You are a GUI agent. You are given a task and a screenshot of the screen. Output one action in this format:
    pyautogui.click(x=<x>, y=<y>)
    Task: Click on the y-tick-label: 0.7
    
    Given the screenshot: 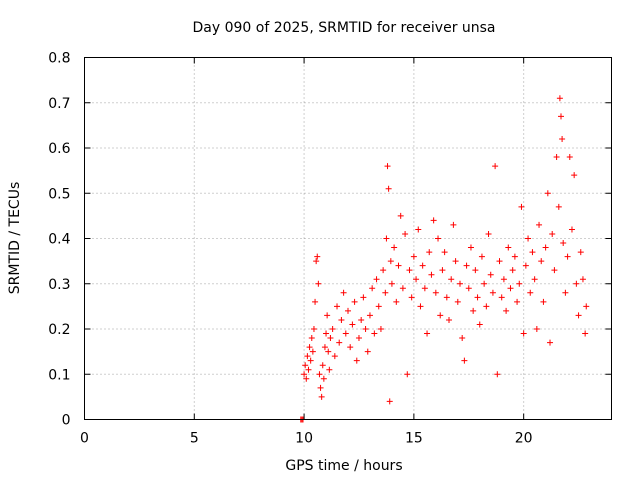 What is the action you would take?
    pyautogui.click(x=59, y=104)
    